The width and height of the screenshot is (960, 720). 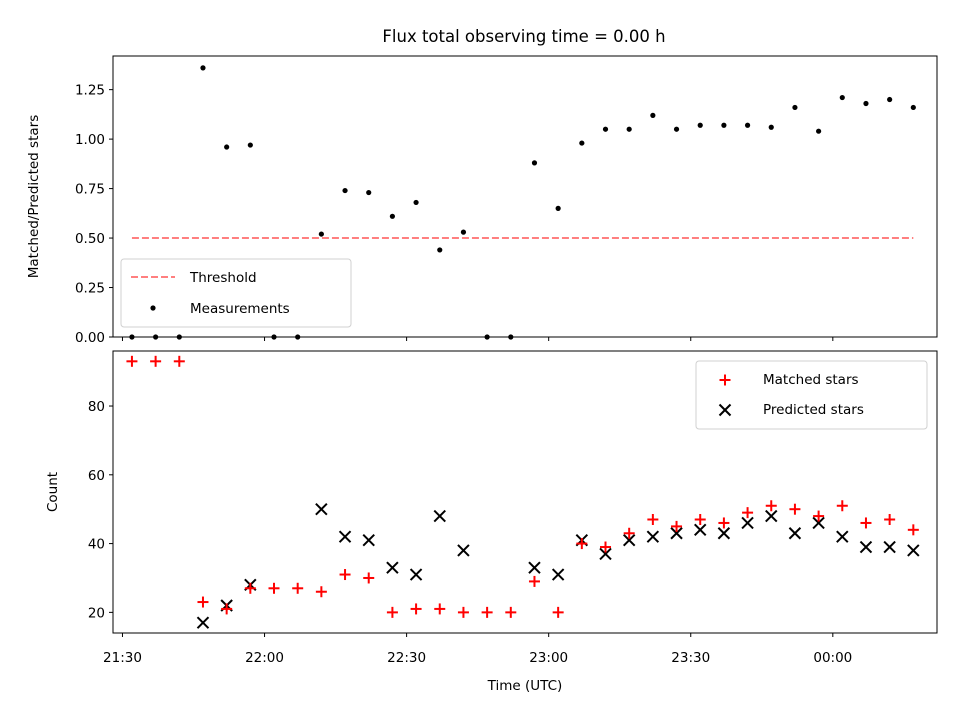 What do you see at coordinates (813, 410) in the screenshot?
I see `legend-predicted-label: Predicted stars` at bounding box center [813, 410].